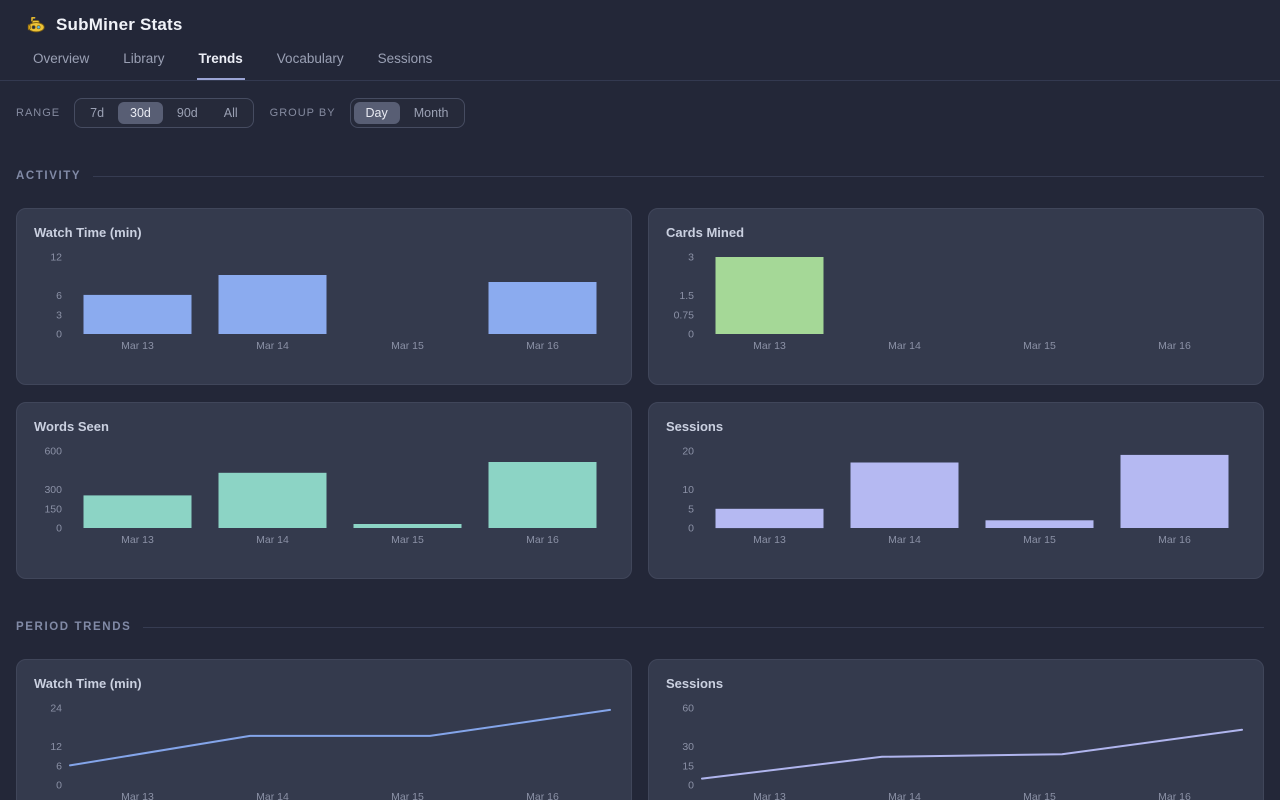 The height and width of the screenshot is (800, 1280). What do you see at coordinates (164, 113) in the screenshot?
I see `range-segmented-control: 7d 30d 90d All` at bounding box center [164, 113].